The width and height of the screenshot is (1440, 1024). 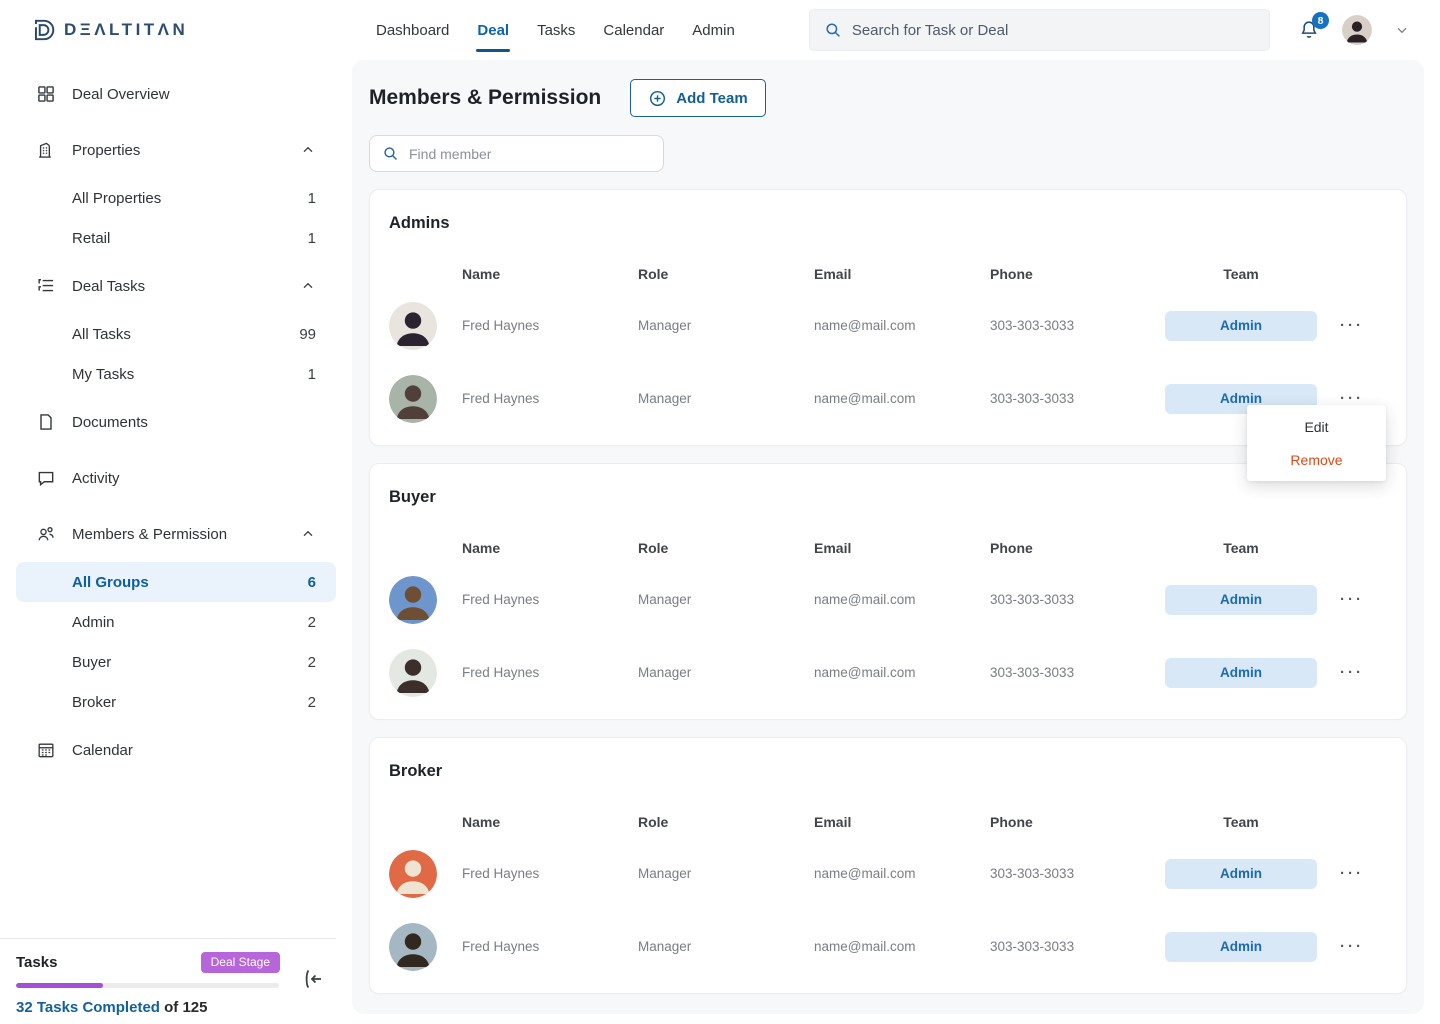 I want to click on sidebar-item-retail: Retail 1, so click(x=194, y=238).